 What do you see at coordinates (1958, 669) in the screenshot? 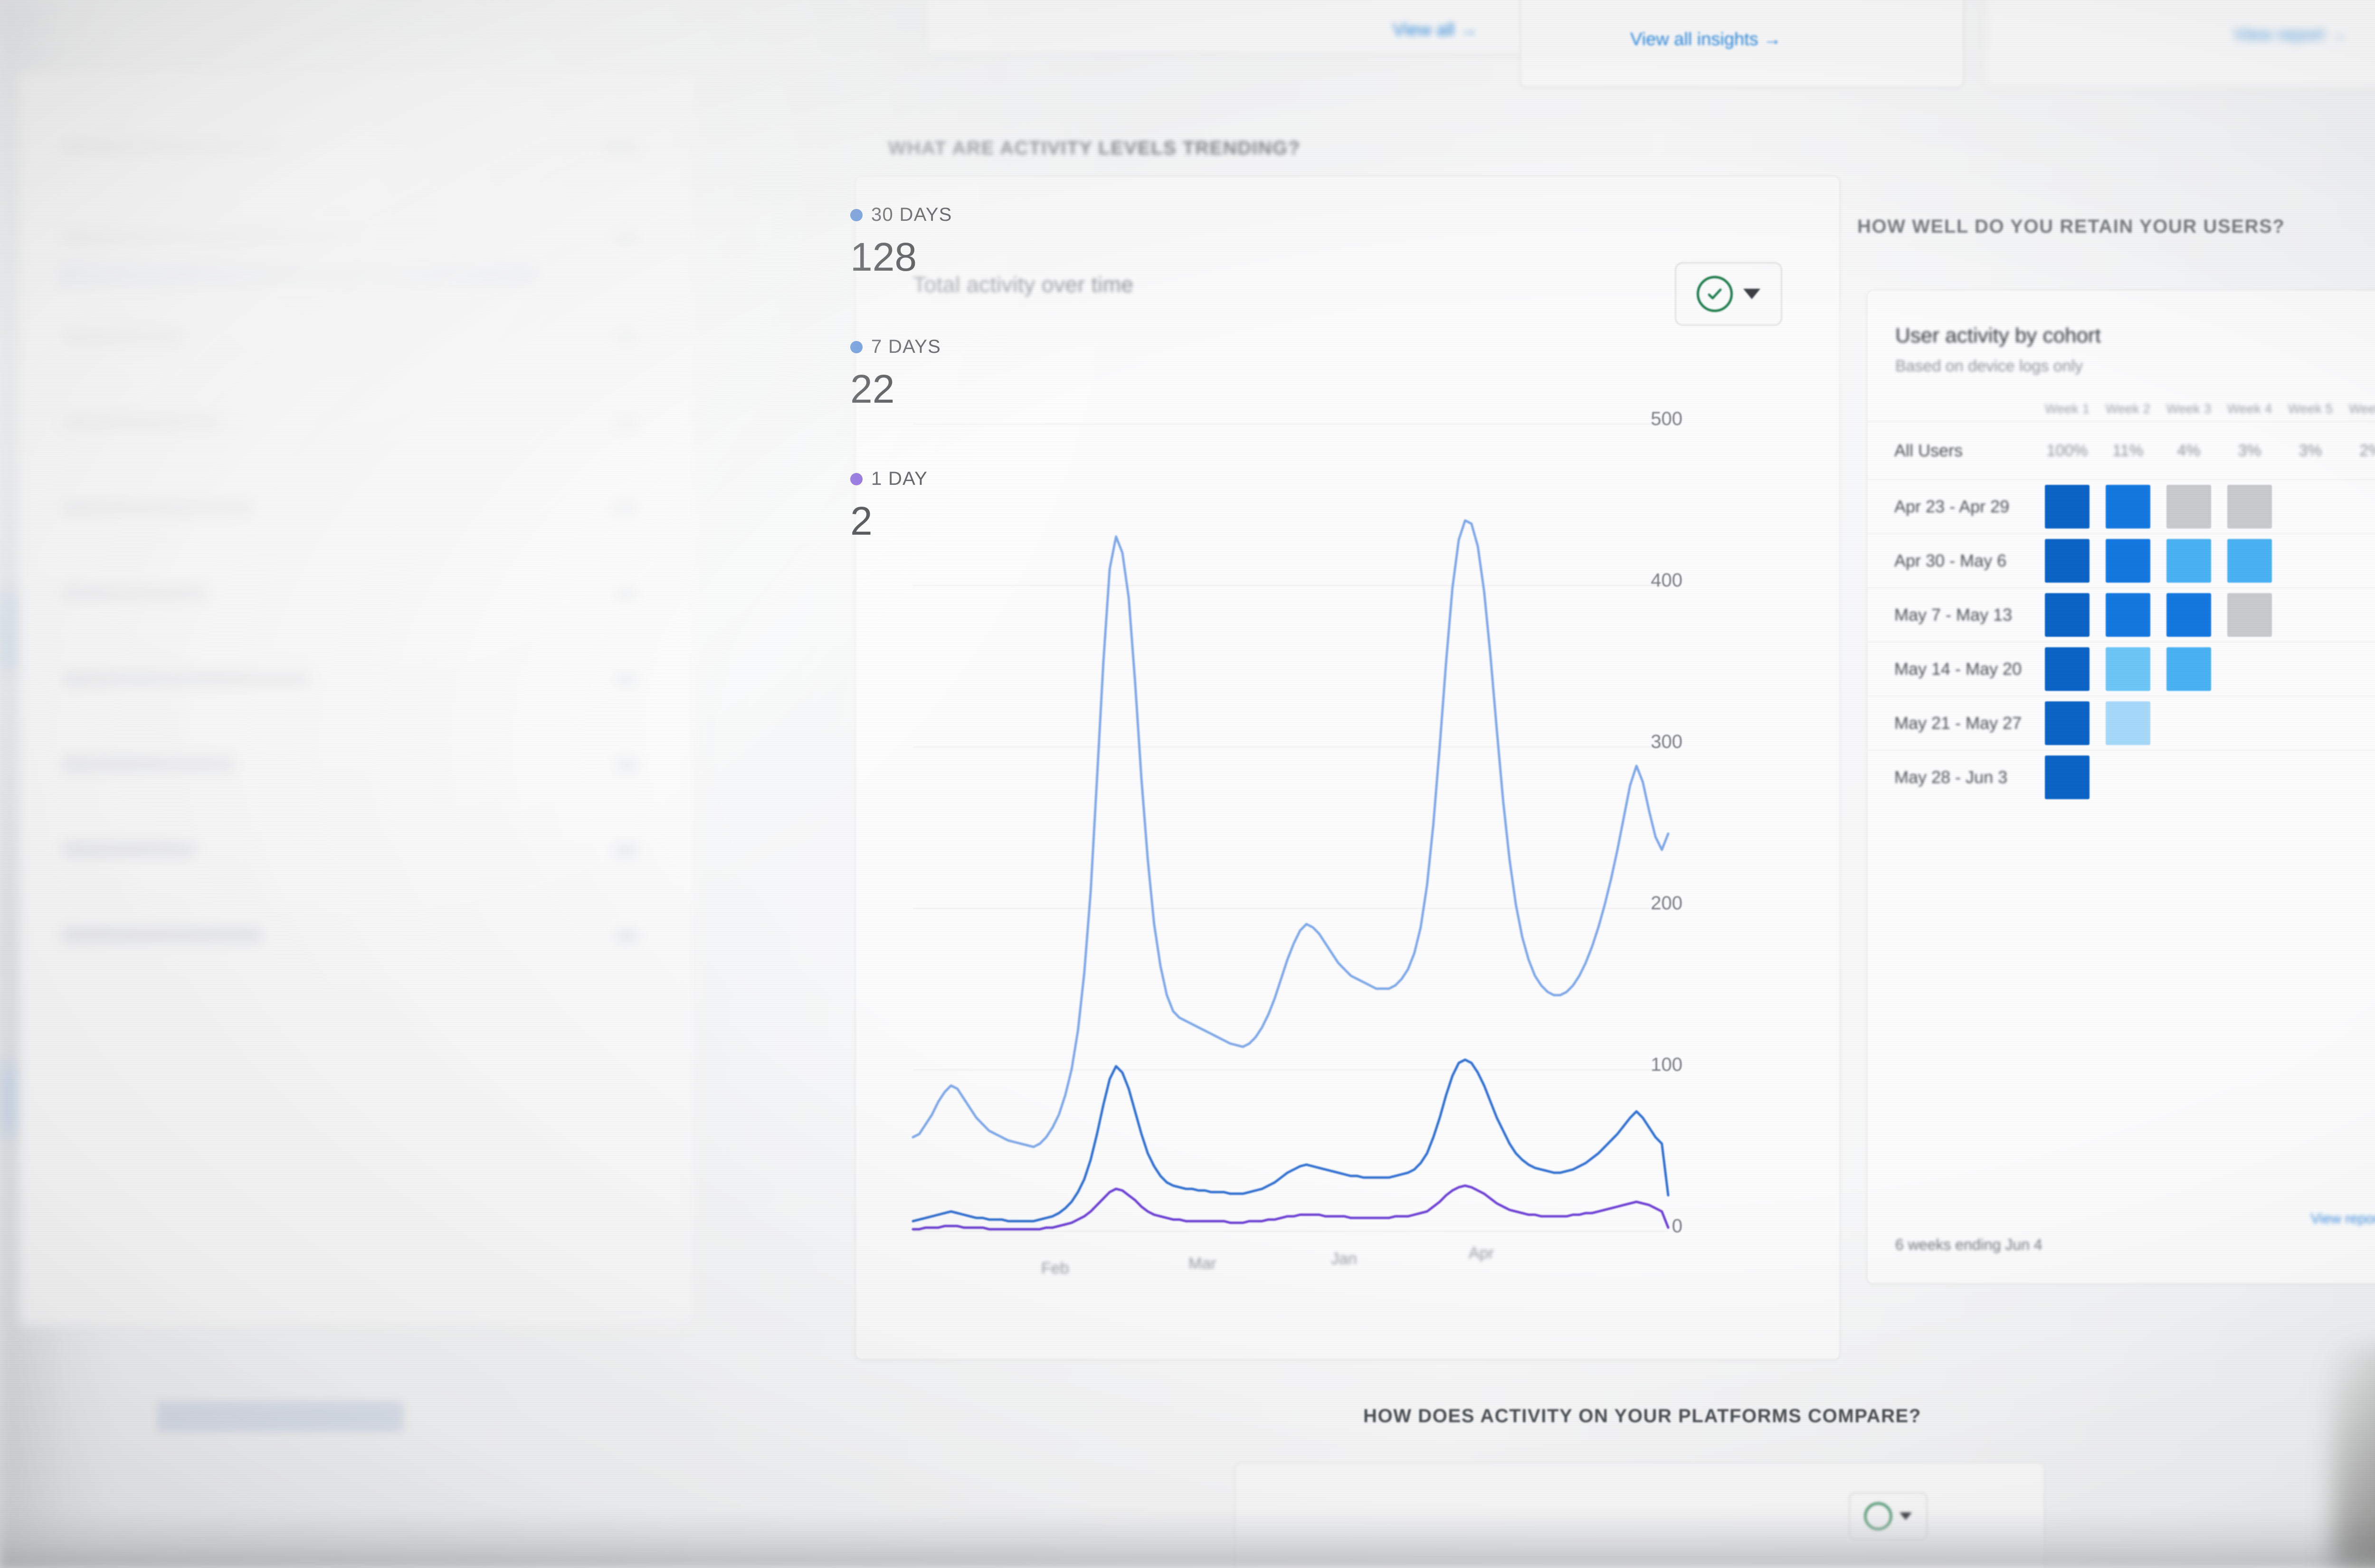
I see `cohort-row-label: May 14 - May 20` at bounding box center [1958, 669].